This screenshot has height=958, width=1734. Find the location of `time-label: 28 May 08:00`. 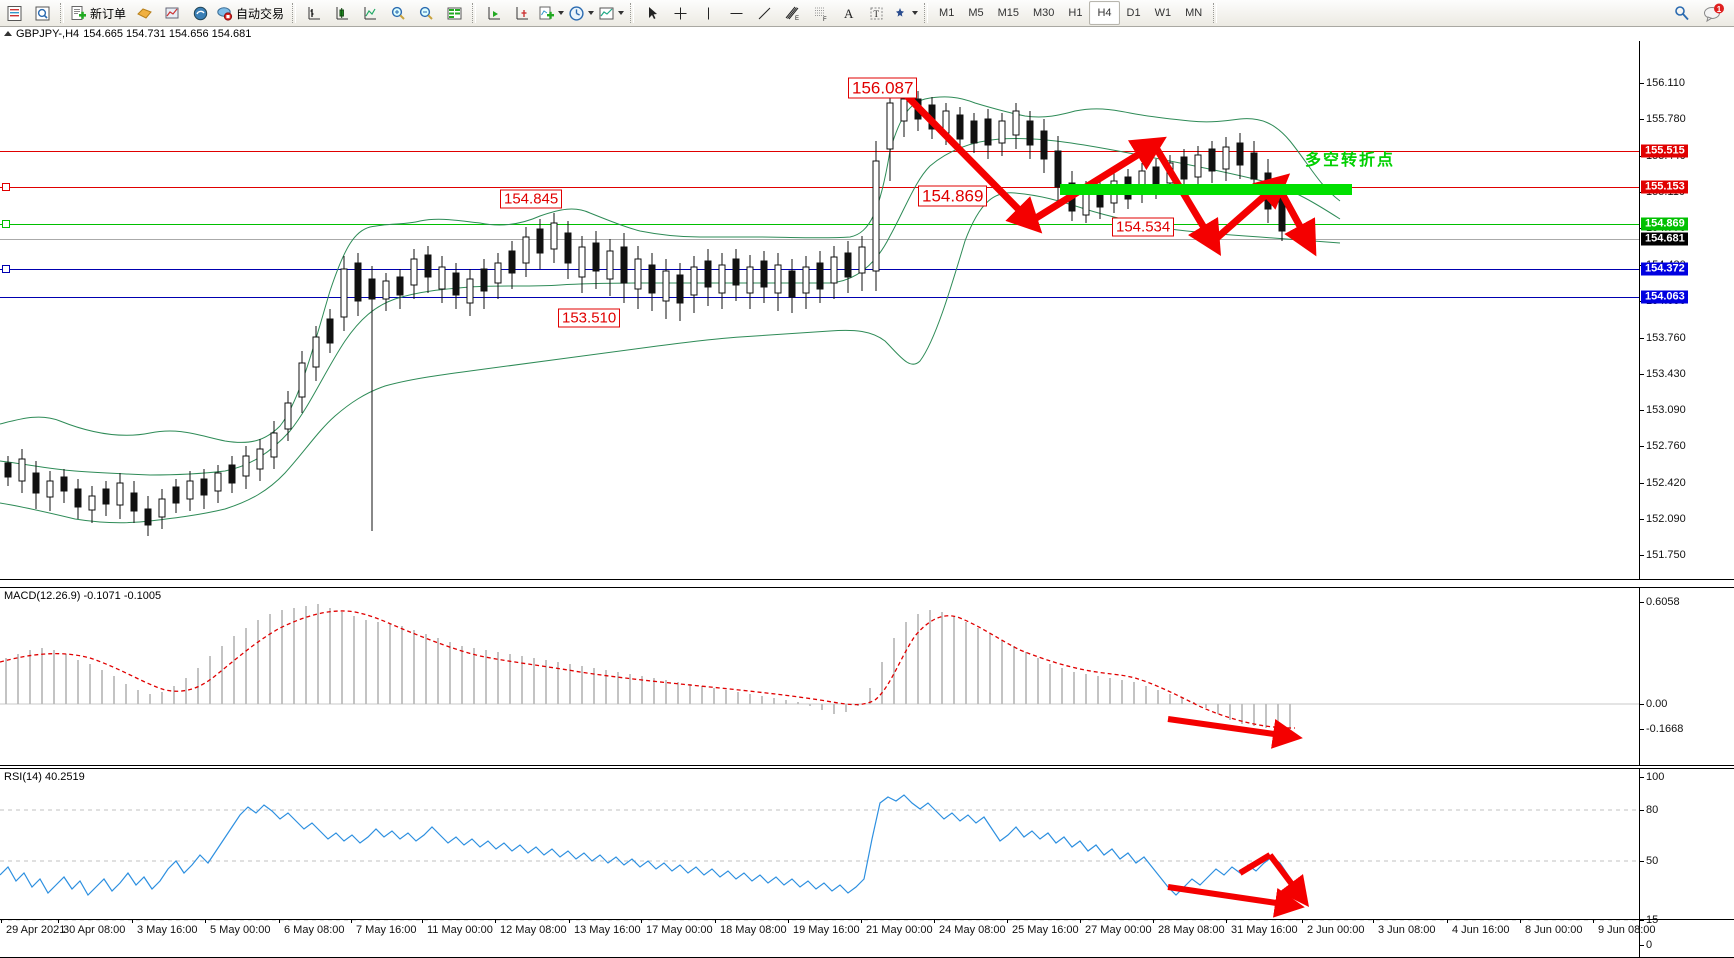

time-label: 28 May 08:00 is located at coordinates (1189, 928).